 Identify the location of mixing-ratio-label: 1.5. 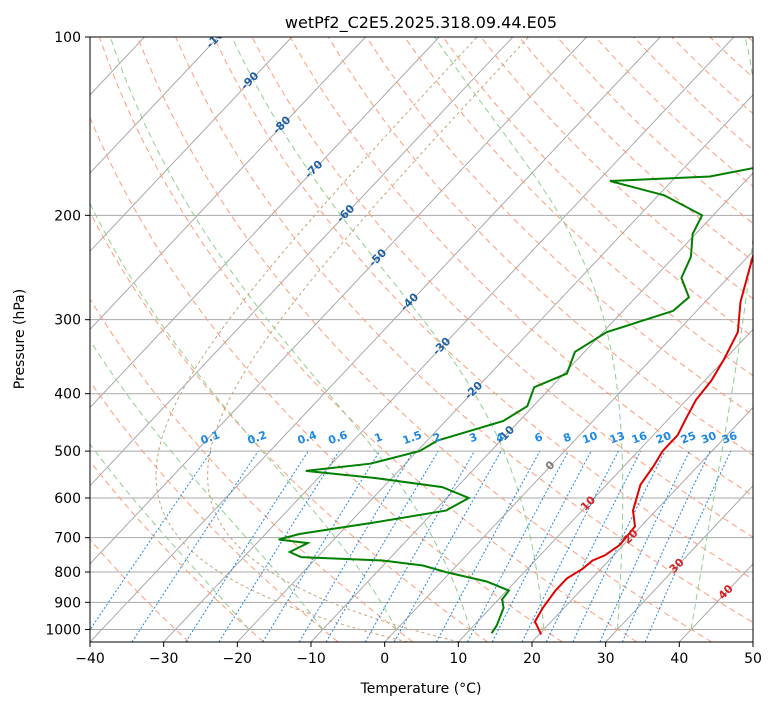
(412, 437).